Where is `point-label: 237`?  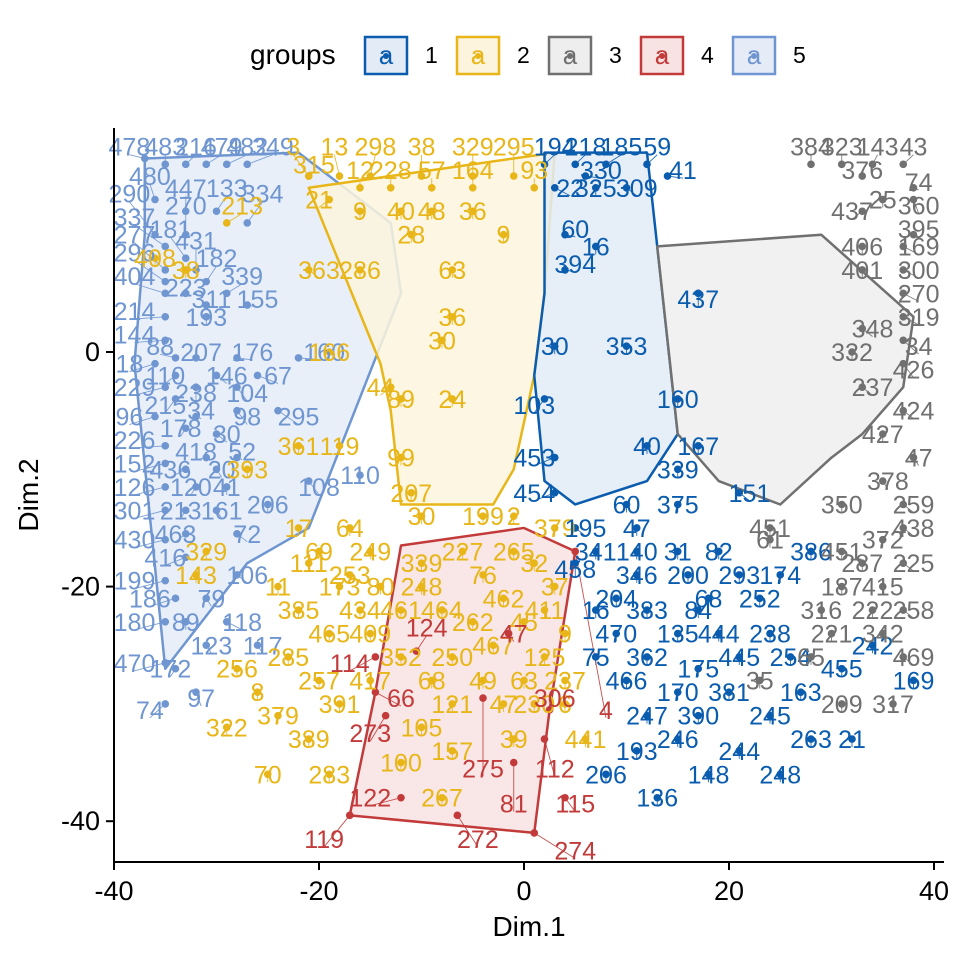
point-label: 237 is located at coordinates (565, 681).